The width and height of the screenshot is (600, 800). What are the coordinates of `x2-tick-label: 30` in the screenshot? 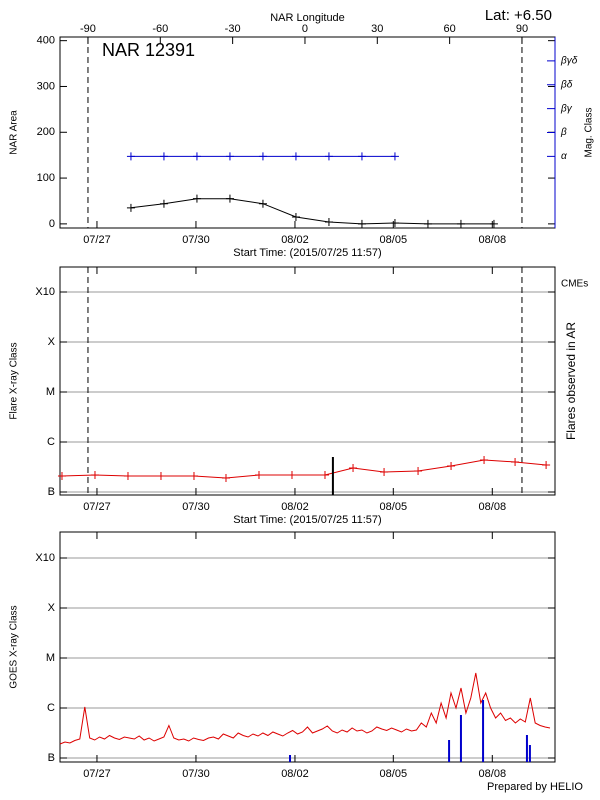 It's located at (377, 29).